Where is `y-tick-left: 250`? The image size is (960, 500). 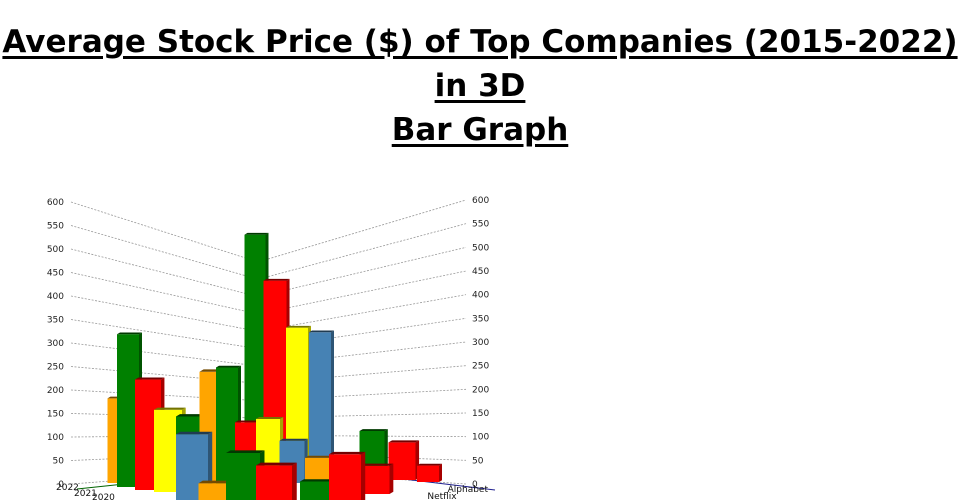
y-tick-left: 250 is located at coordinates (55, 368).